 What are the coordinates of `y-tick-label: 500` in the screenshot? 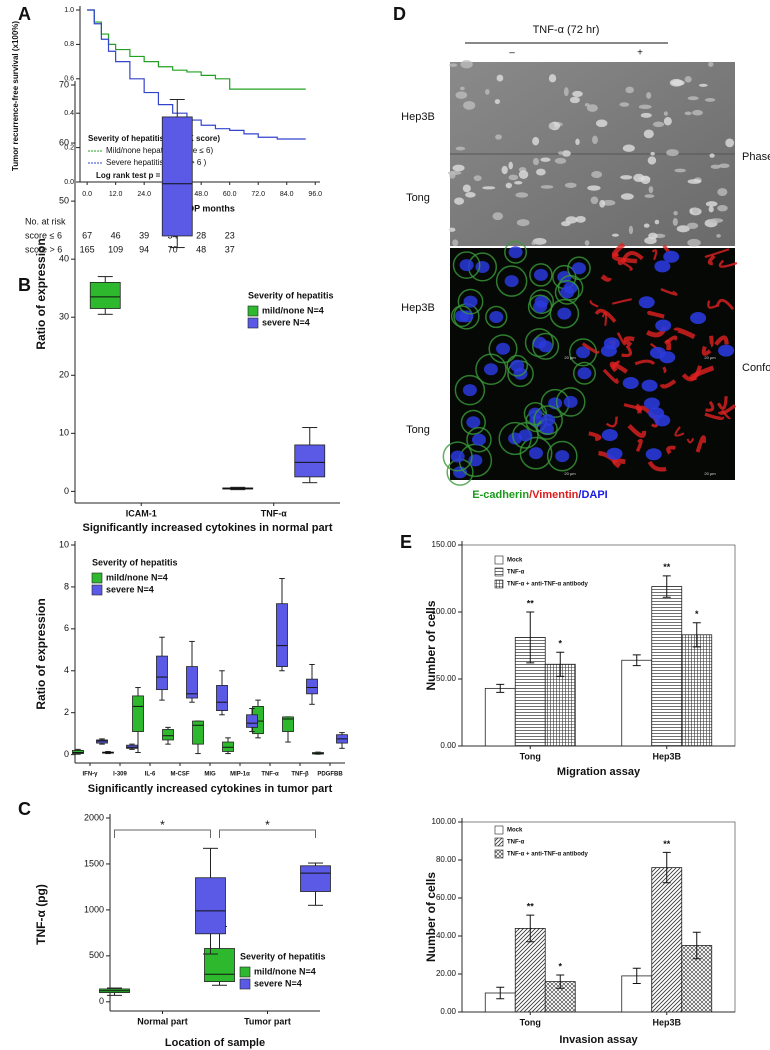 It's located at (96, 955).